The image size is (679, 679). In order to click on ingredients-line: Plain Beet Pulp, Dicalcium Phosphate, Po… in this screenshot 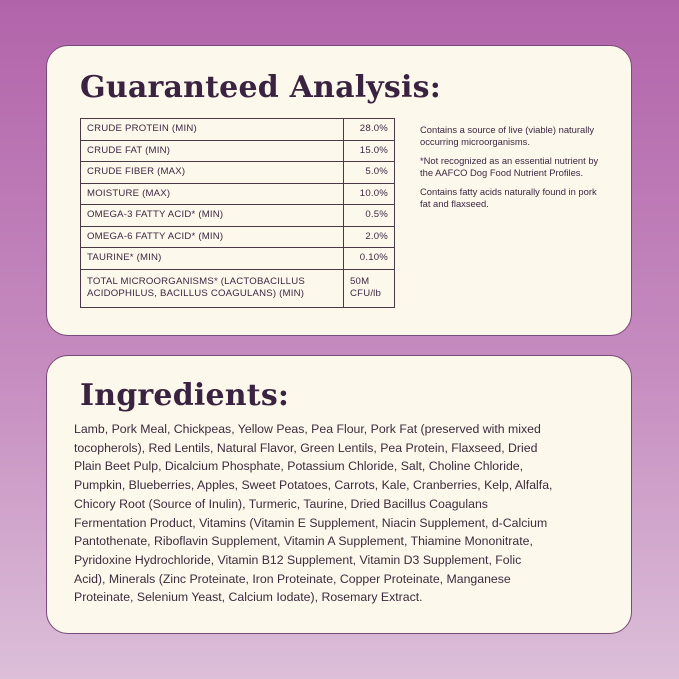, I will do `click(299, 466)`.